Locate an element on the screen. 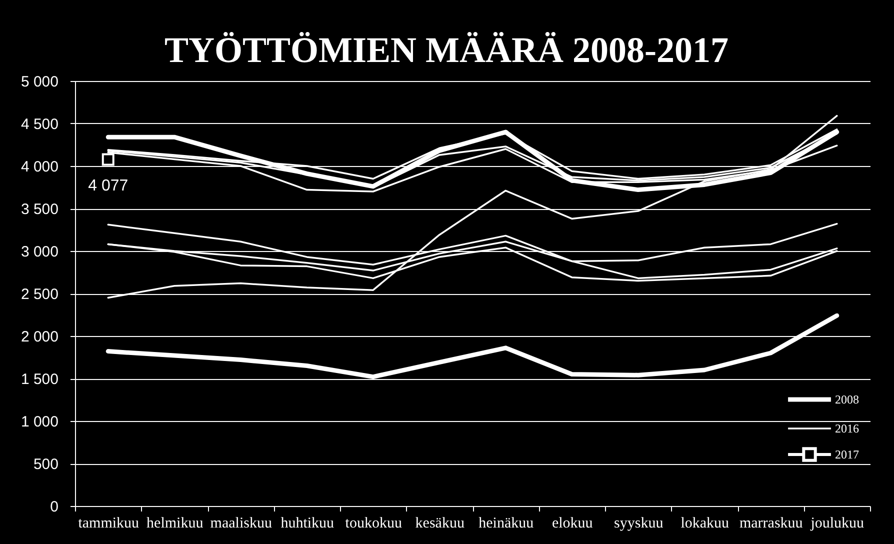 This screenshot has height=544, width=894. y-tick-label: 1 000 is located at coordinates (39, 422).